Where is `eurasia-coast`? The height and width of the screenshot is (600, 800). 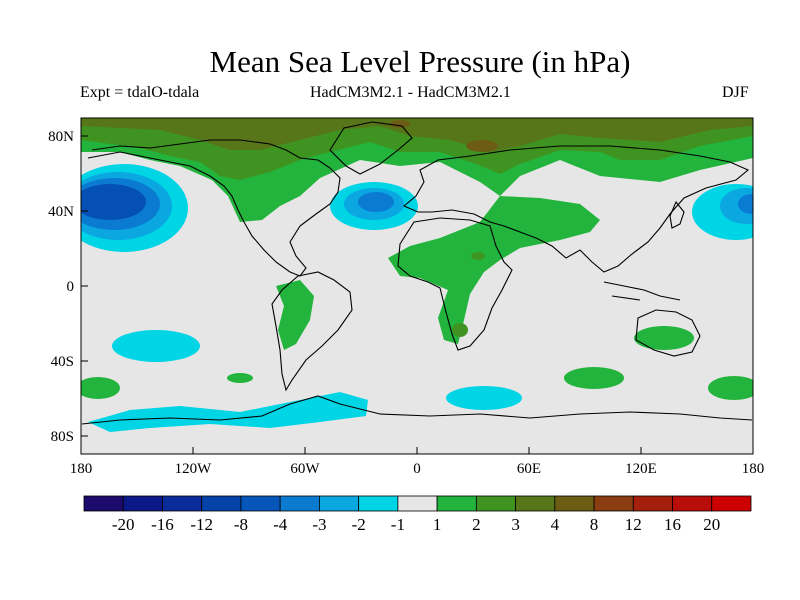
eurasia-coast is located at coordinates (576, 209).